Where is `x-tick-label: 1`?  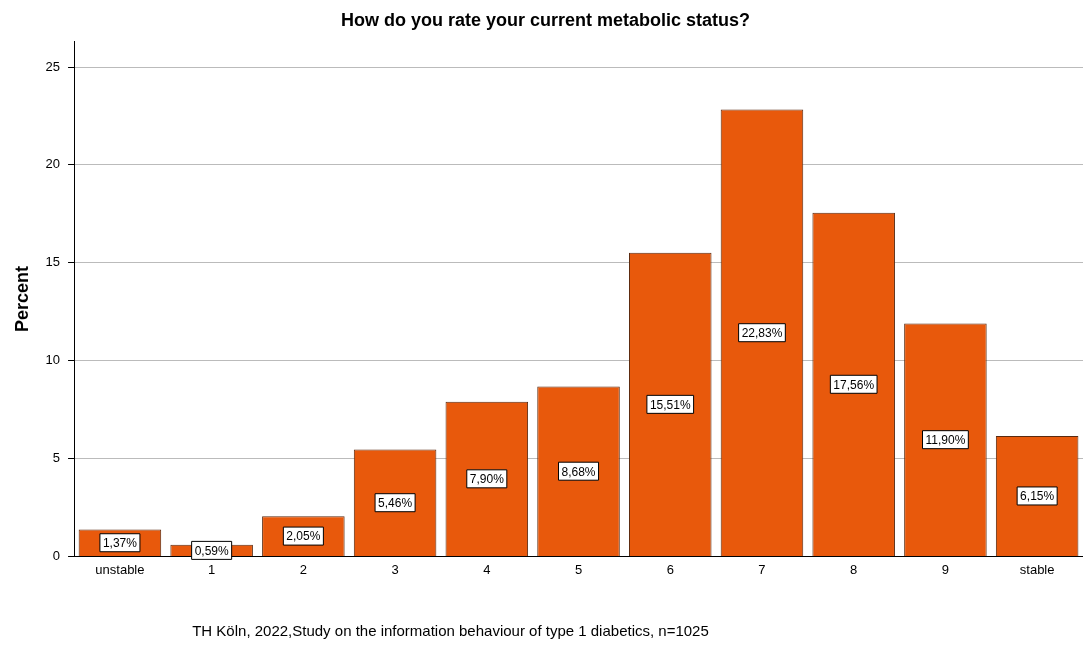
x-tick-label: 1 is located at coordinates (212, 569).